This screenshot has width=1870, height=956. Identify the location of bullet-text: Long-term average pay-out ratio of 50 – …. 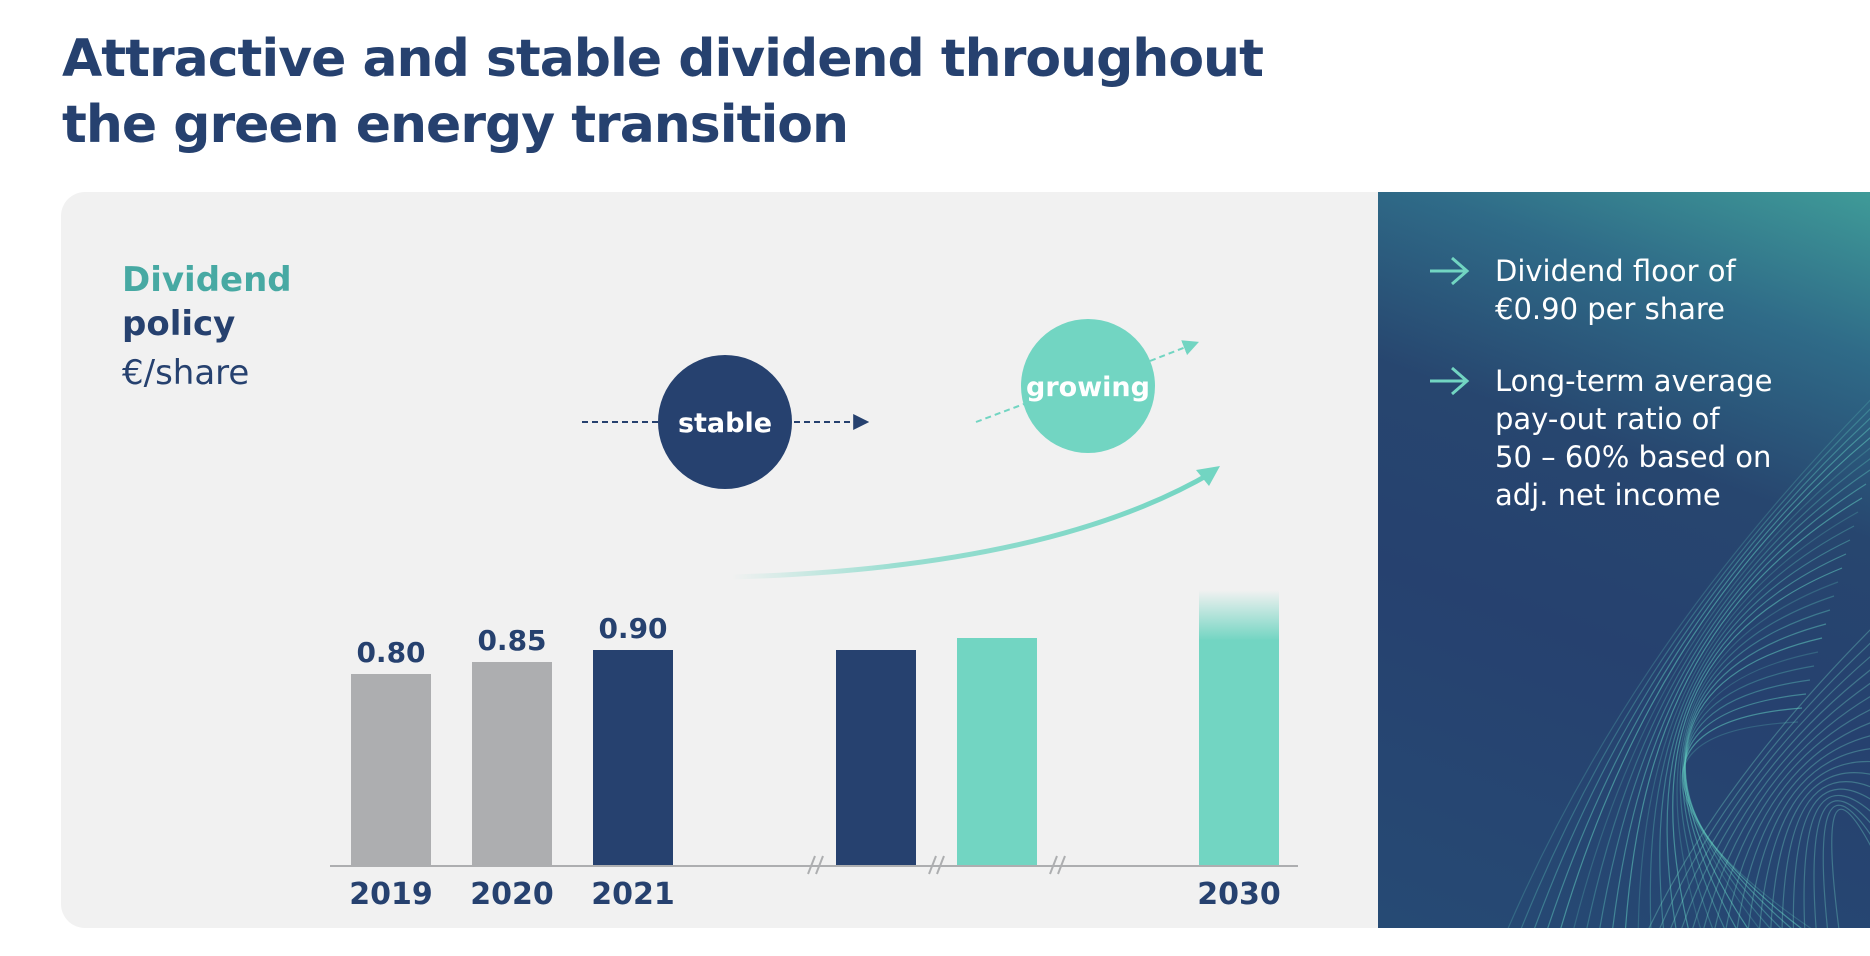
(1634, 438).